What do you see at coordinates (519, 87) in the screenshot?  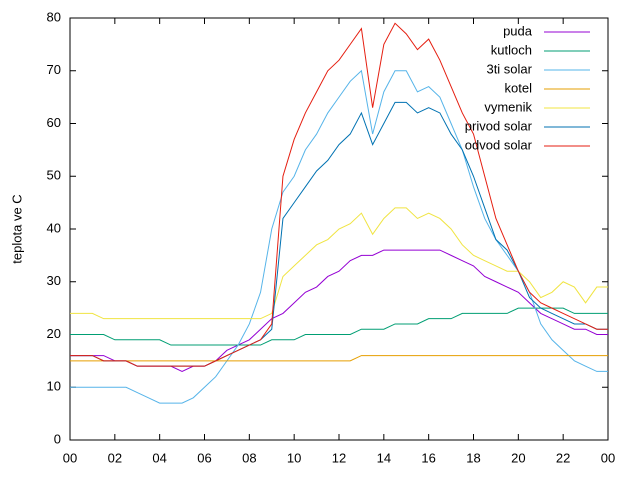 I see `legend-label: kotel` at bounding box center [519, 87].